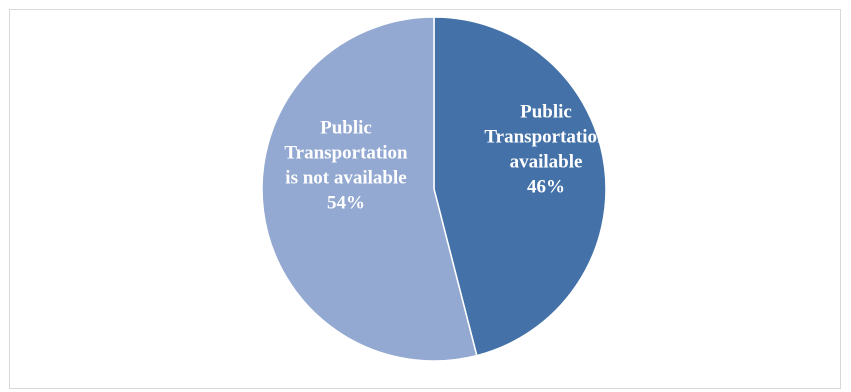 Image resolution: width=851 pixels, height=392 pixels. What do you see at coordinates (546, 187) in the screenshot?
I see `slice-label-line: 46%` at bounding box center [546, 187].